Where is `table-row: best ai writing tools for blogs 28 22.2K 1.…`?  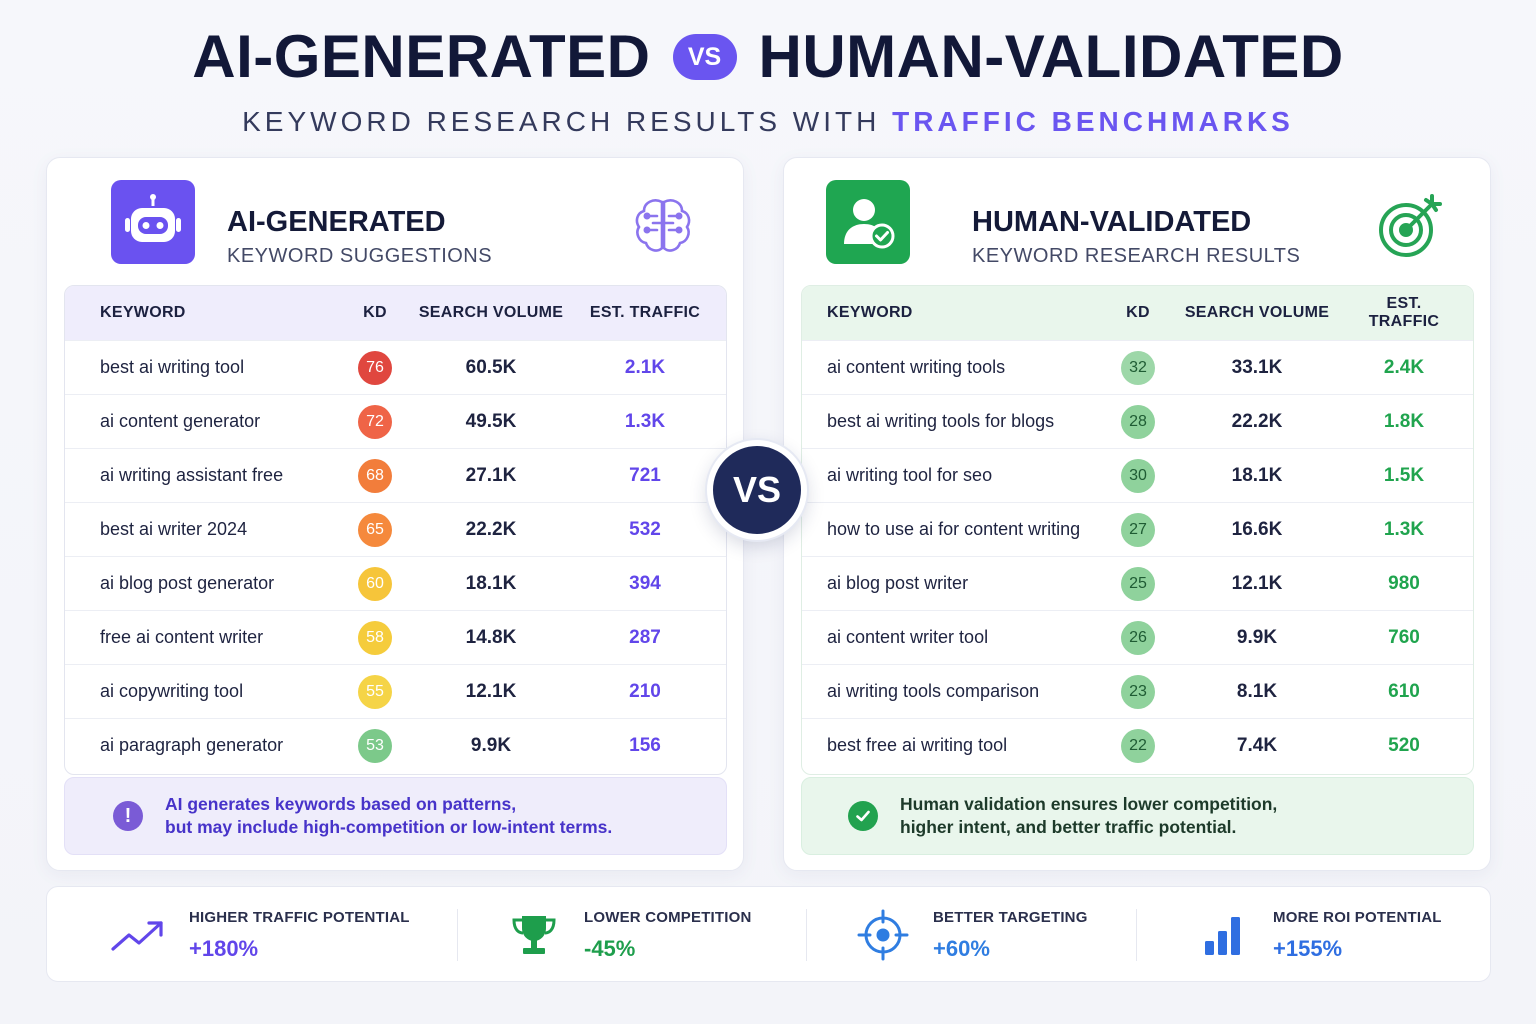 table-row: best ai writing tools for blogs 28 22.2K 1.… is located at coordinates (1137, 421).